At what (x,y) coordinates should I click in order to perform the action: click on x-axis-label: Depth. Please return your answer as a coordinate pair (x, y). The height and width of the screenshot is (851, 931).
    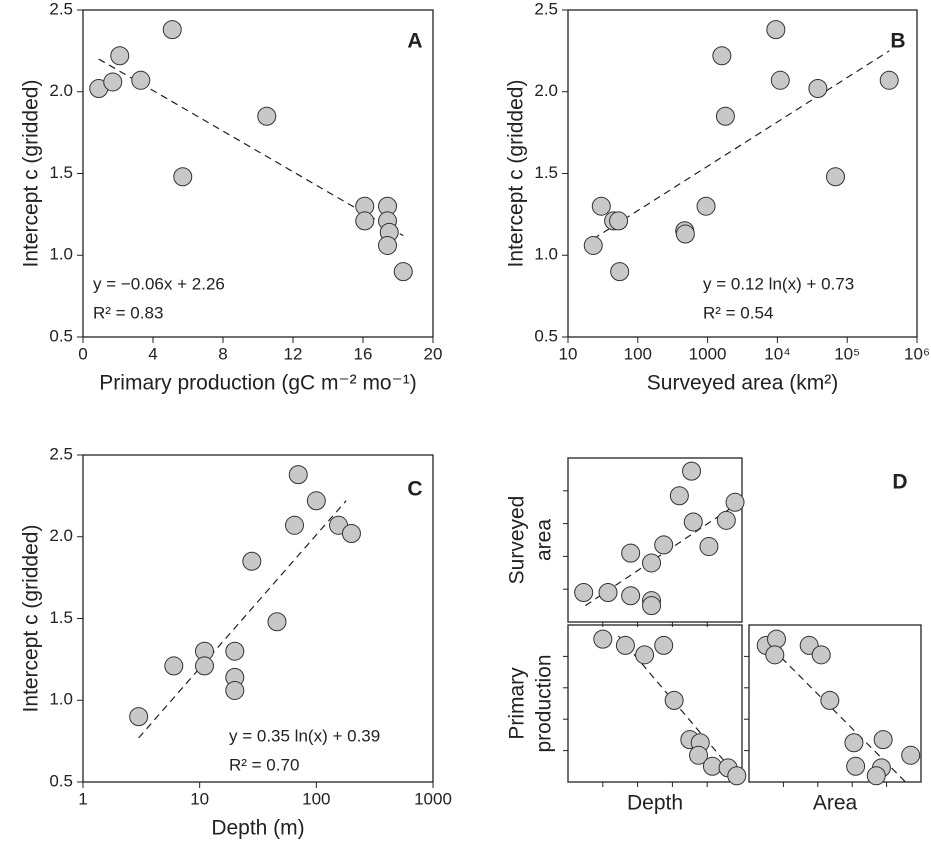
    Looking at the image, I should click on (655, 803).